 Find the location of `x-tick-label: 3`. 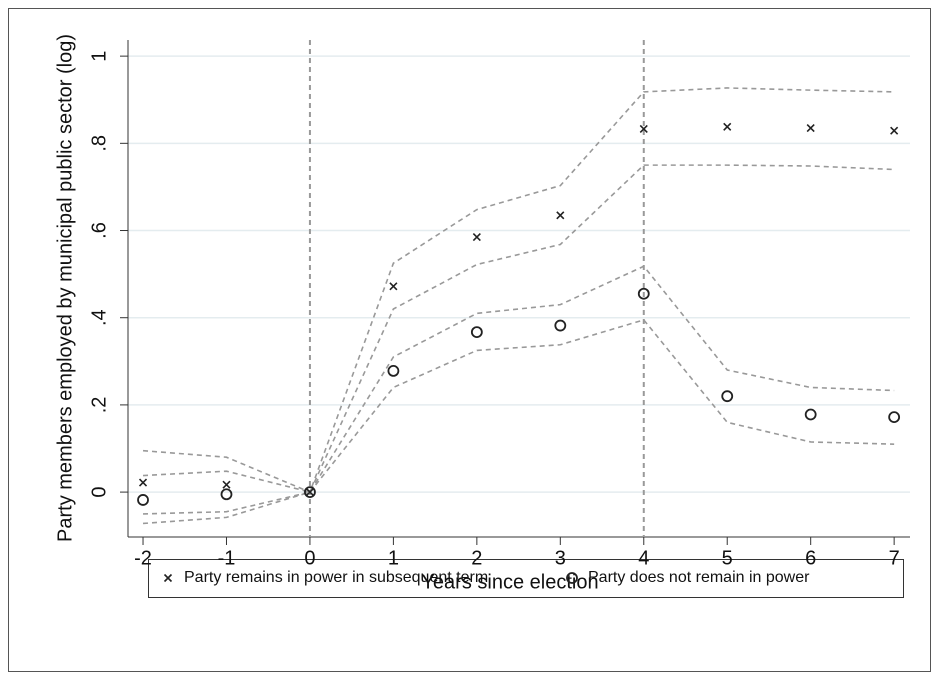

x-tick-label: 3 is located at coordinates (560, 558).